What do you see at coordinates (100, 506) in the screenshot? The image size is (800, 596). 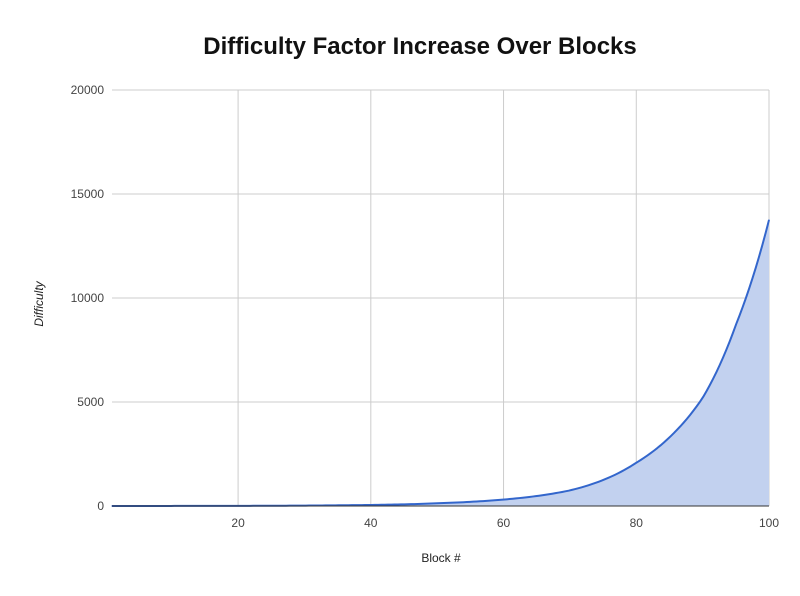 I see `y-tick-label-0: 0` at bounding box center [100, 506].